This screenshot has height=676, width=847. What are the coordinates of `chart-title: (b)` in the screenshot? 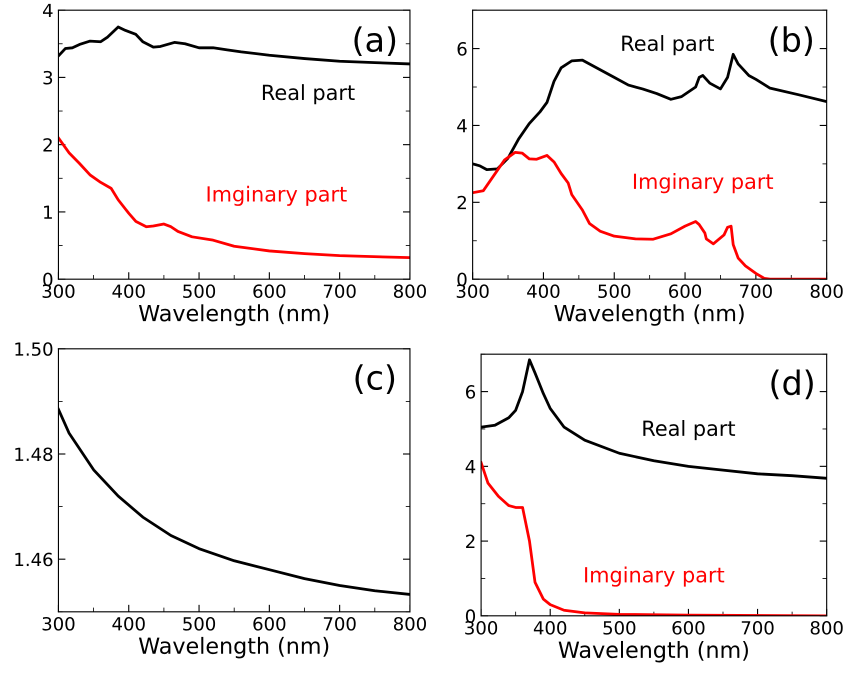 It's located at (791, 41).